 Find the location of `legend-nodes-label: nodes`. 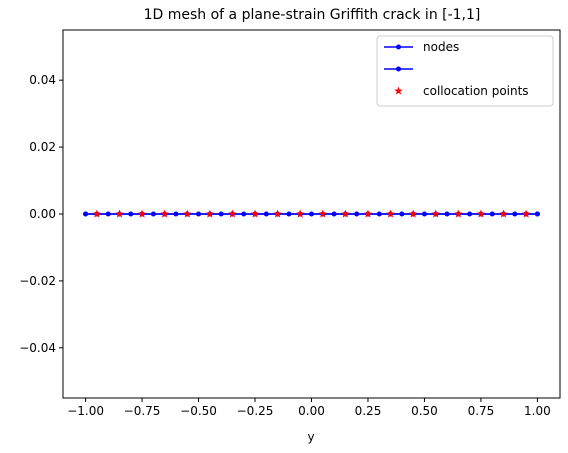

legend-nodes-label: nodes is located at coordinates (441, 47).